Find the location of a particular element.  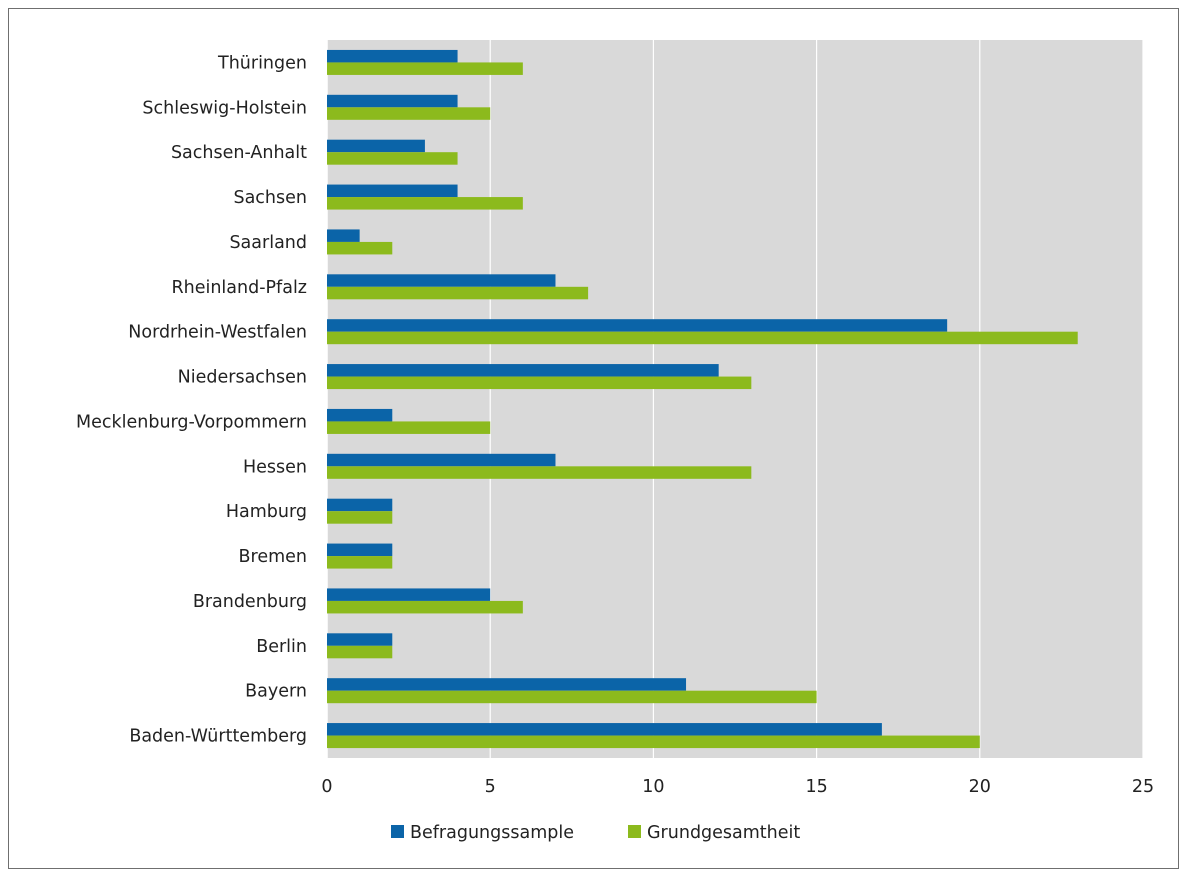

category-label: Thüringen is located at coordinates (262, 63).